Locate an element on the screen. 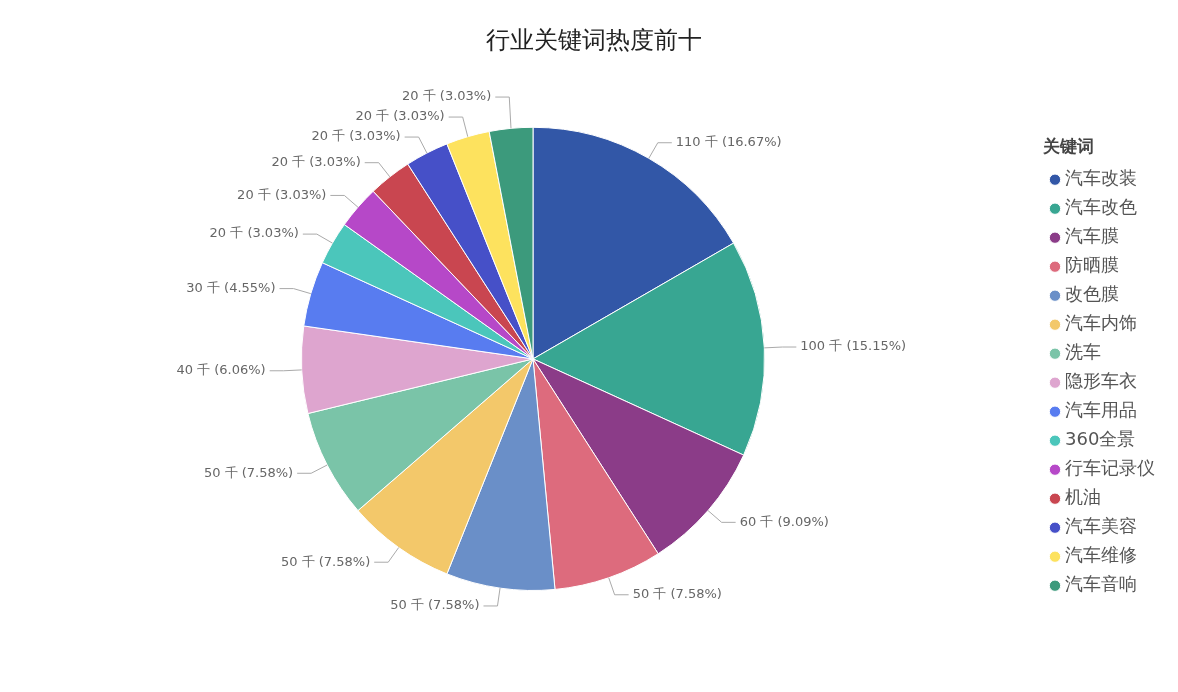 This screenshot has width=1178, height=692. legend-label: 汽车维修 is located at coordinates (1101, 555).